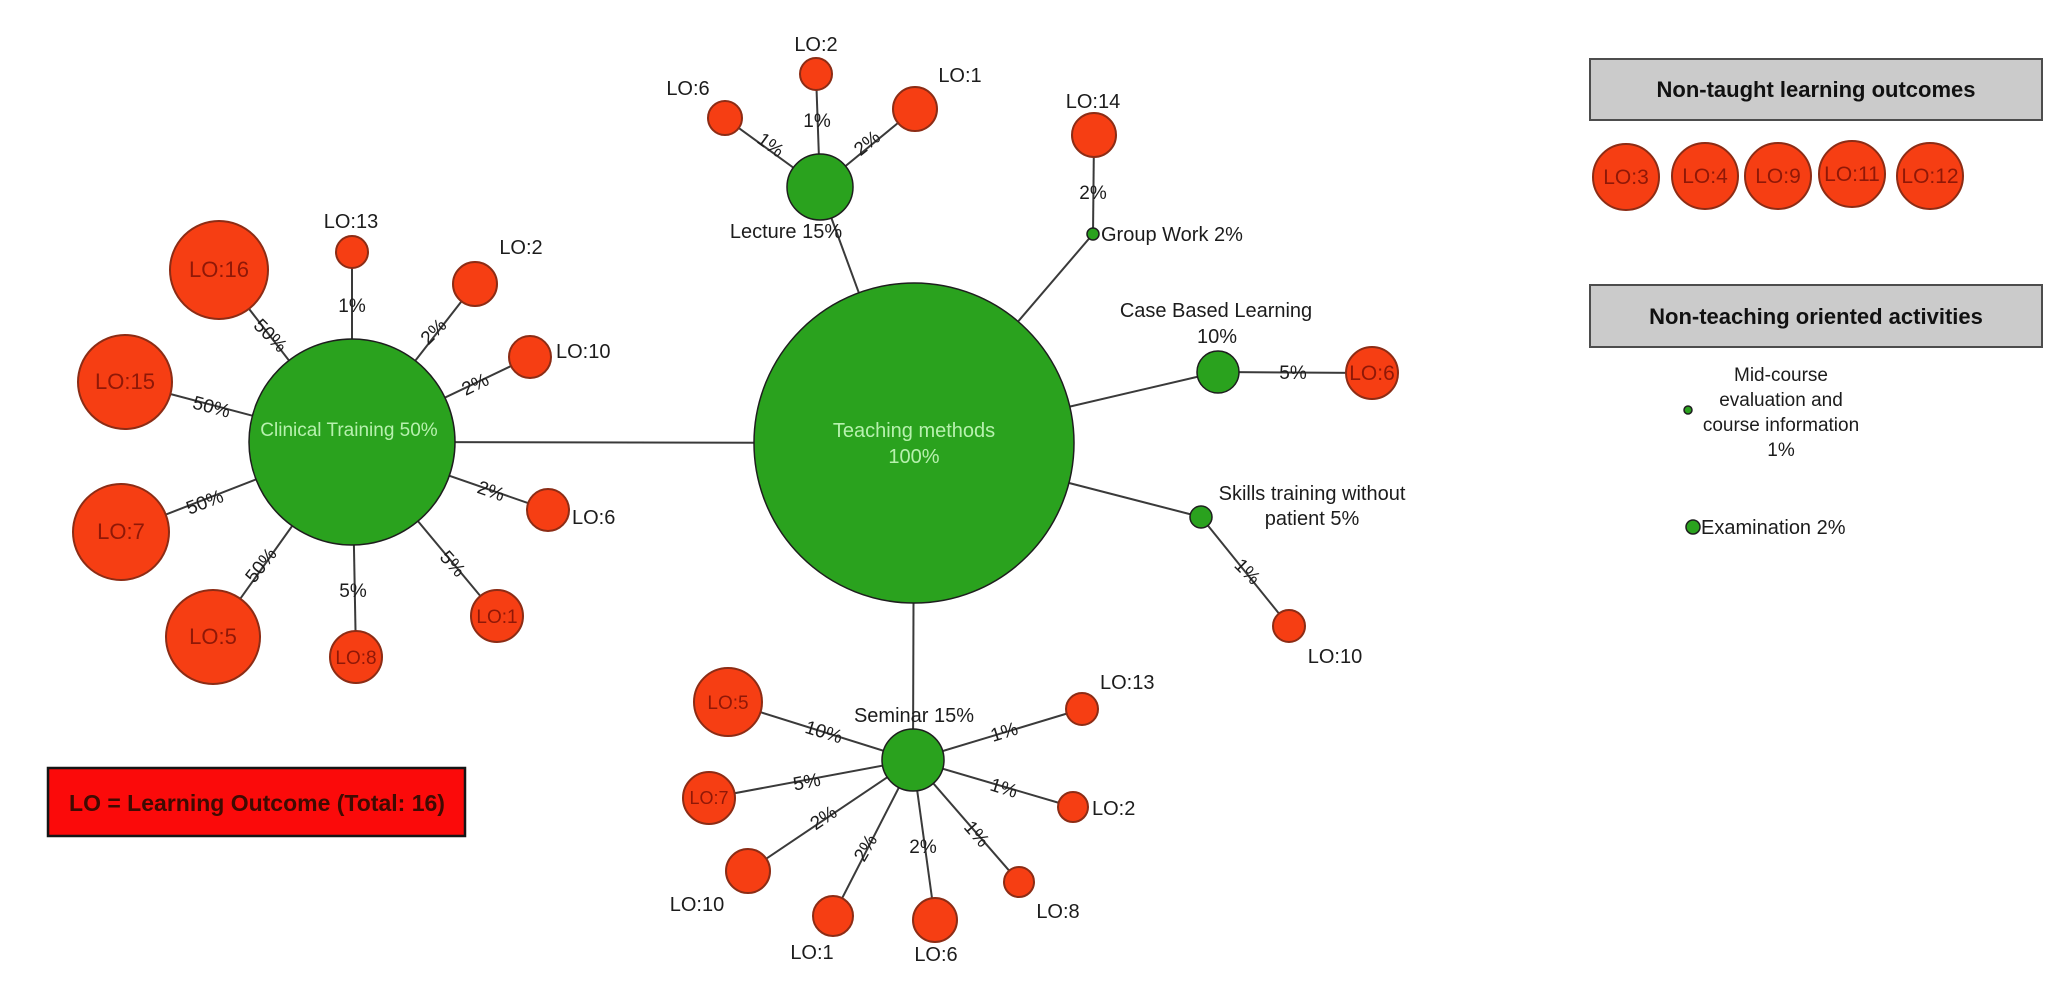 The height and width of the screenshot is (1001, 2059). I want to click on node-seminar-lo8, so click(1019, 882).